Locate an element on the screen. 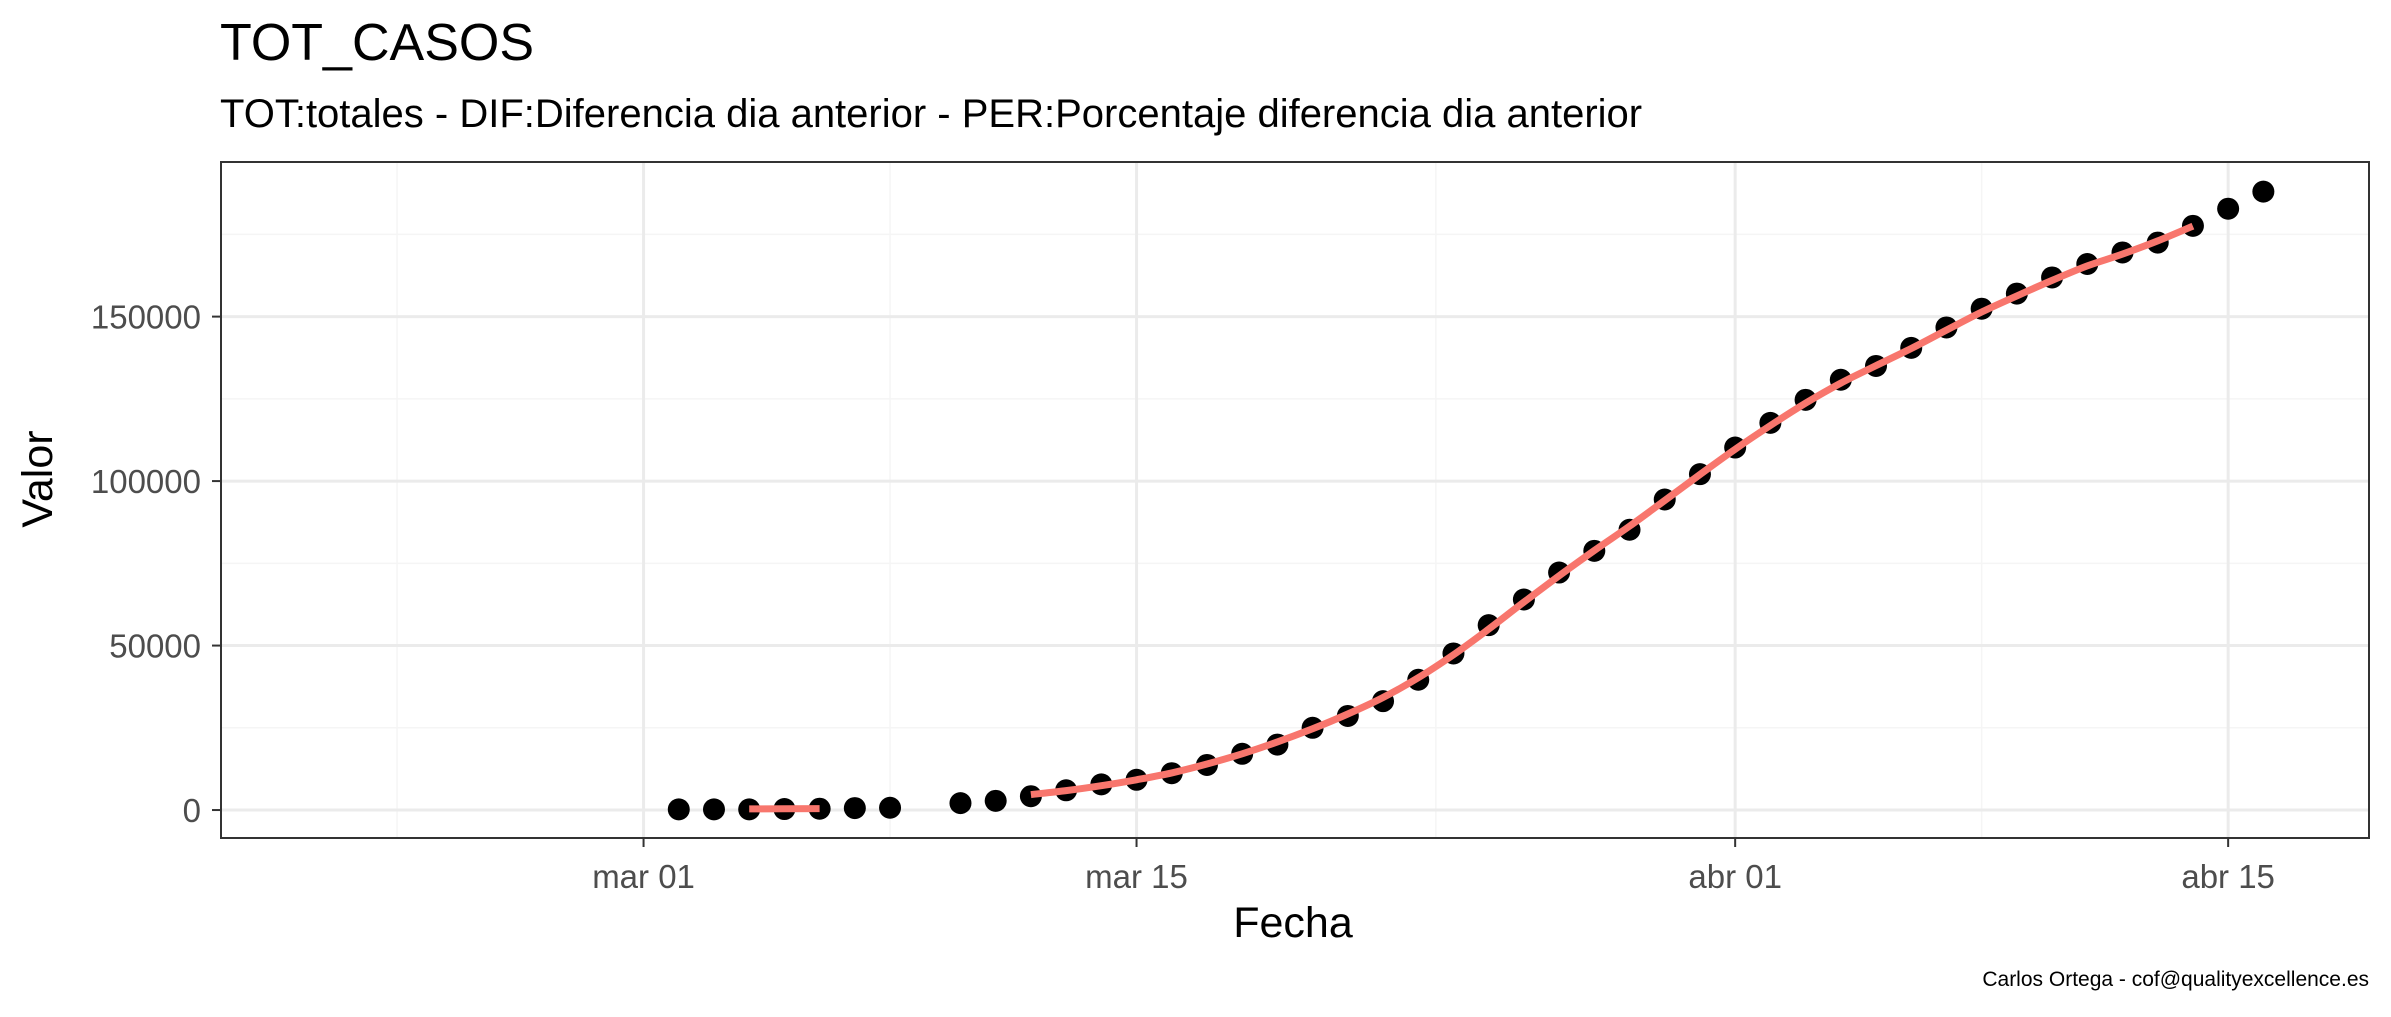 The image size is (2391, 1017). y-tick-label: 150000 is located at coordinates (146, 317).